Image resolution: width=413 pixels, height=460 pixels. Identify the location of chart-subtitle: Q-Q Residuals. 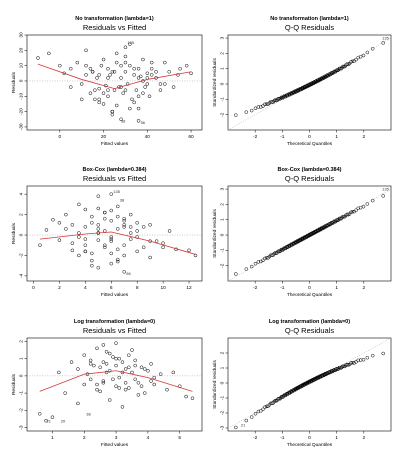
(309, 178).